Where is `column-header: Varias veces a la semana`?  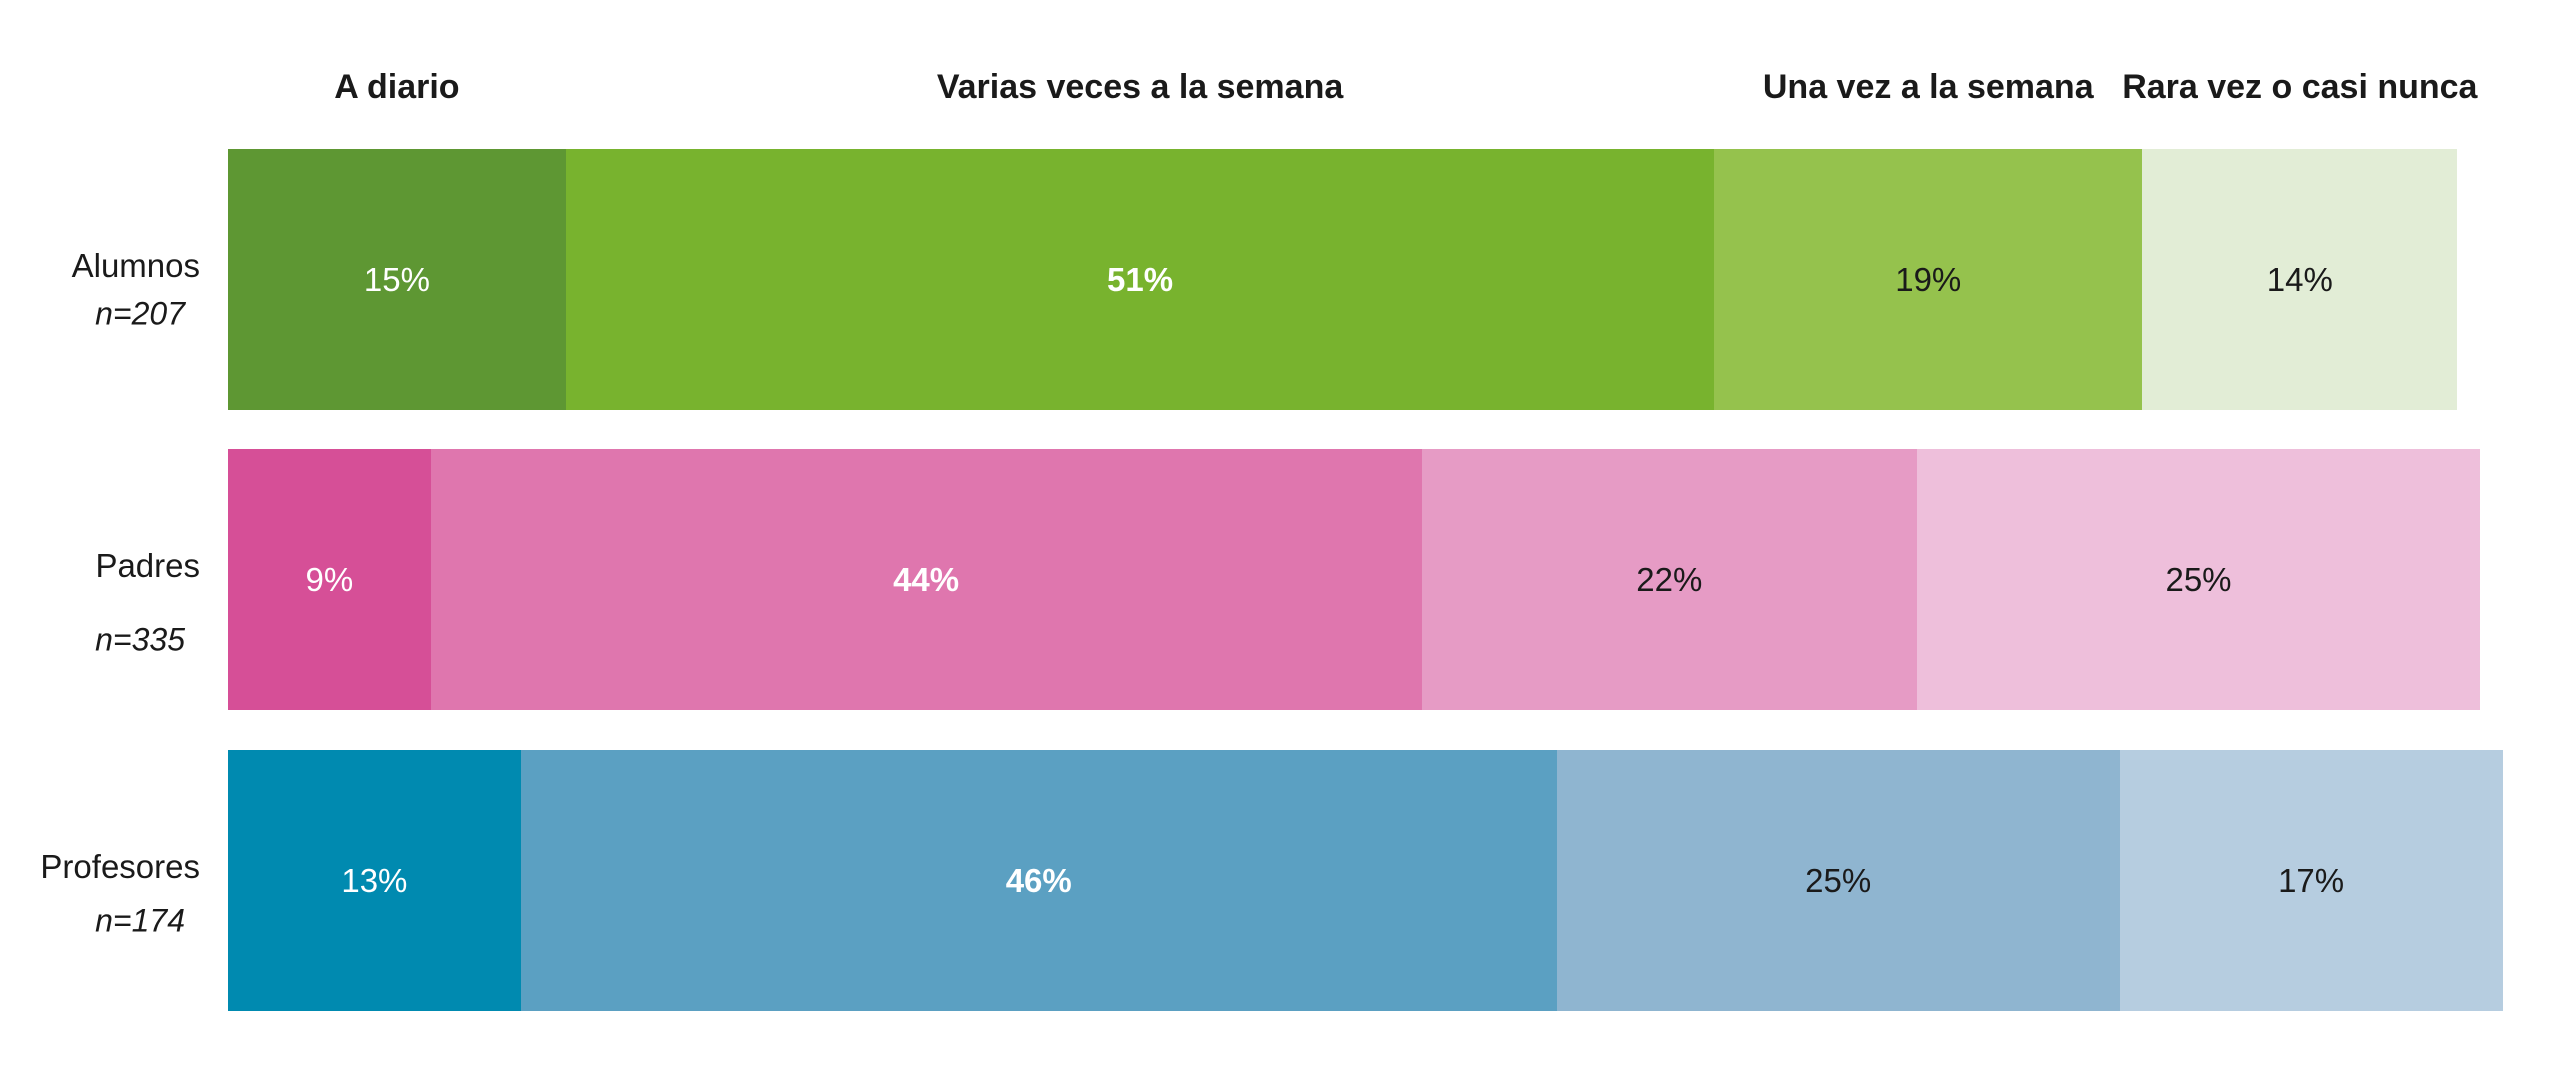
column-header: Varias veces a la semana is located at coordinates (1140, 87).